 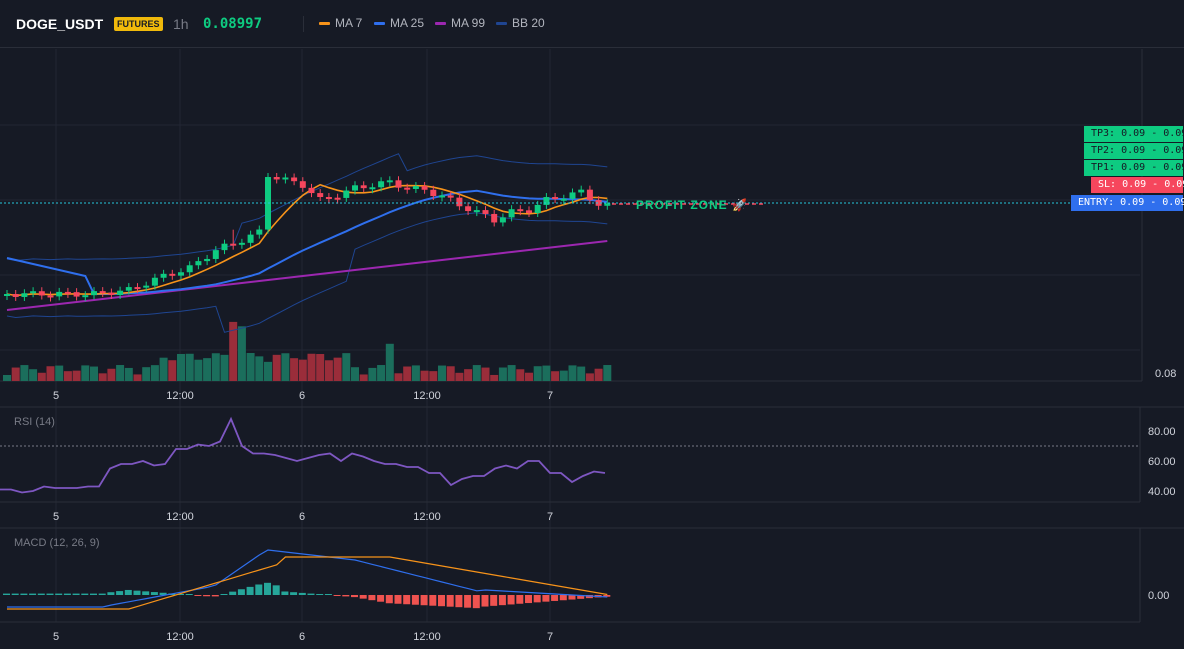 I want to click on legend-bb20: BB 20, so click(x=520, y=23).